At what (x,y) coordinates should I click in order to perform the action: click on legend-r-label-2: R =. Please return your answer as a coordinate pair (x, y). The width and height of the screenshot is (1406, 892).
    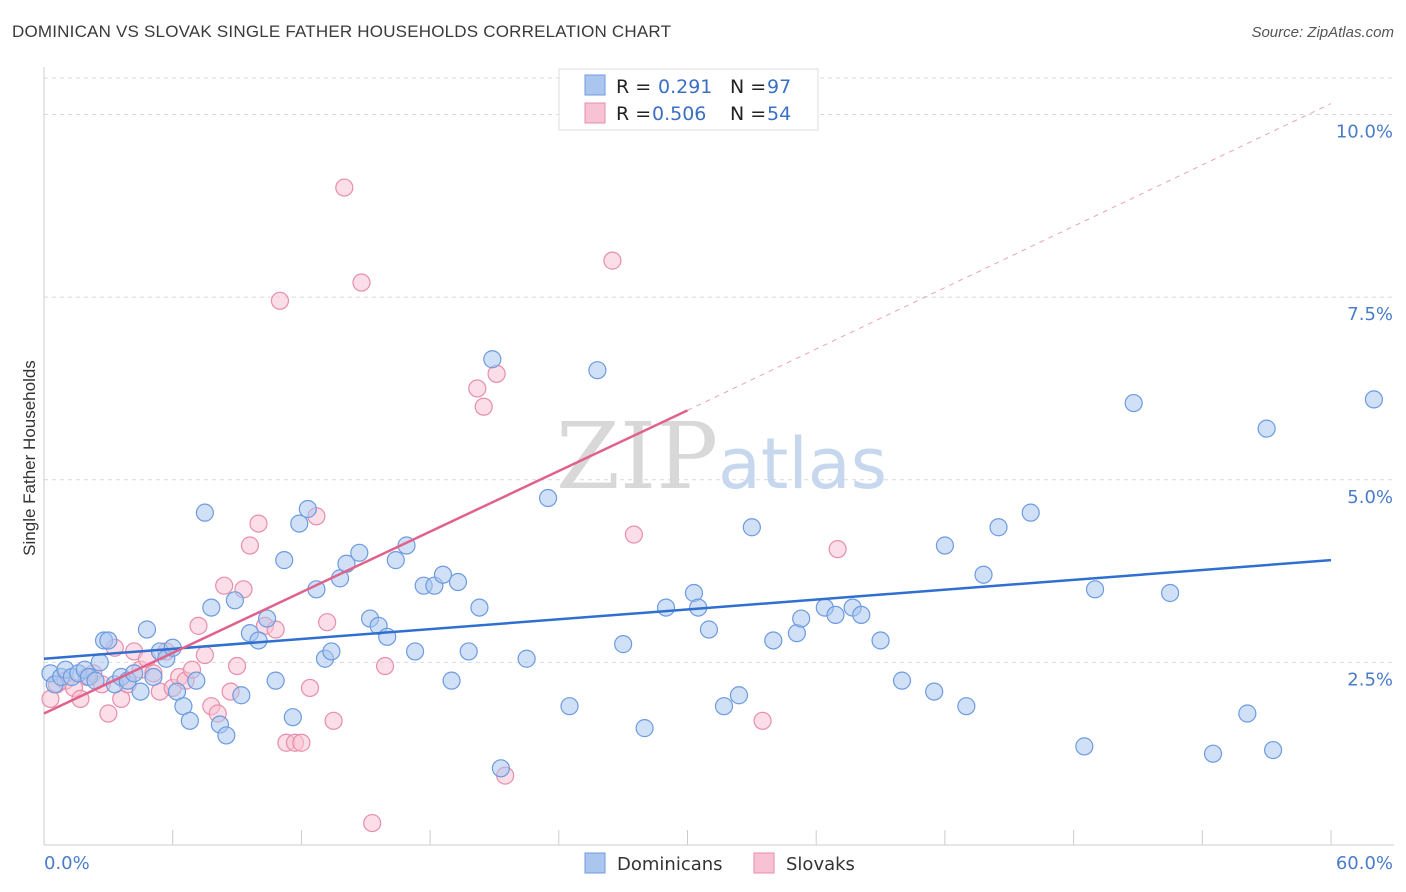
    Looking at the image, I should click on (633, 114).